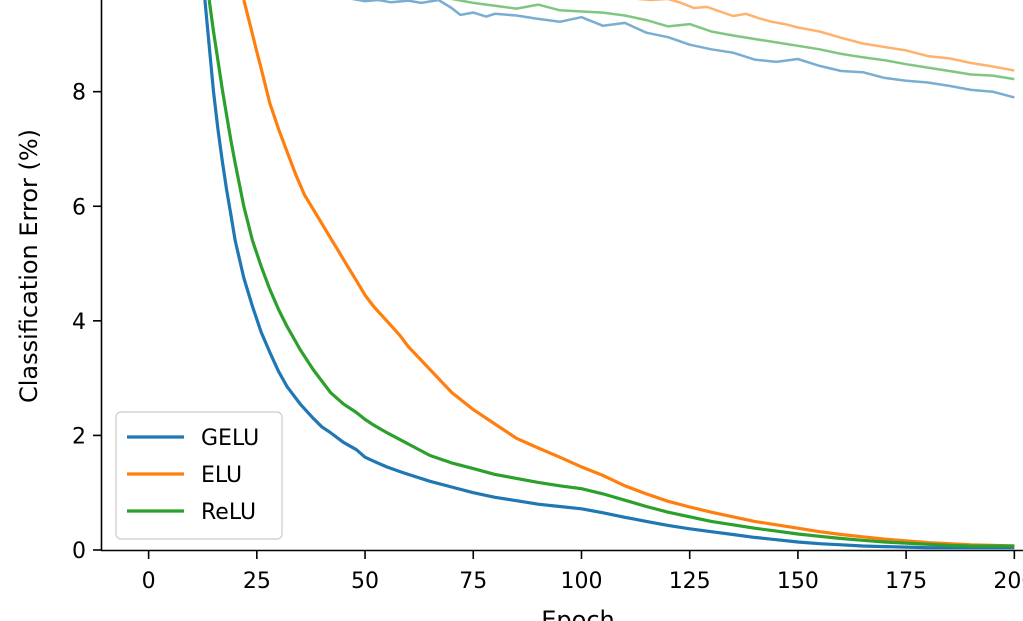 This screenshot has height=621, width=1023. Describe the element at coordinates (578, 613) in the screenshot. I see `x-axis-label: Epoch` at that location.